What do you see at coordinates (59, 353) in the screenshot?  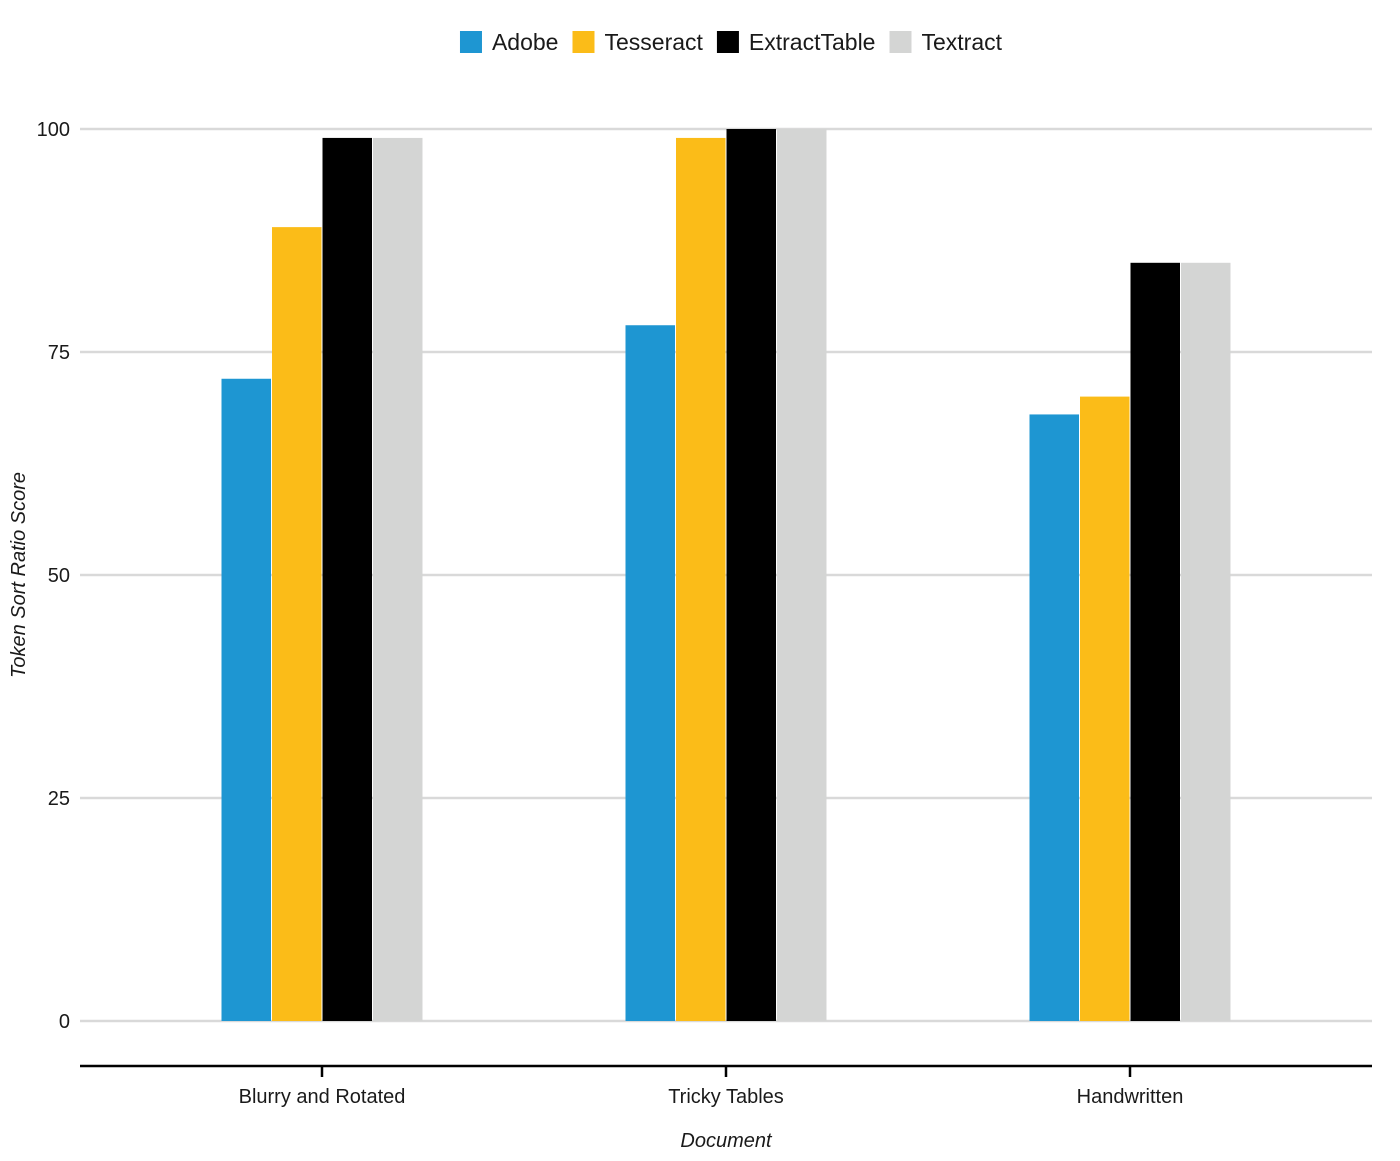 I see `y-tick-label: 75` at bounding box center [59, 353].